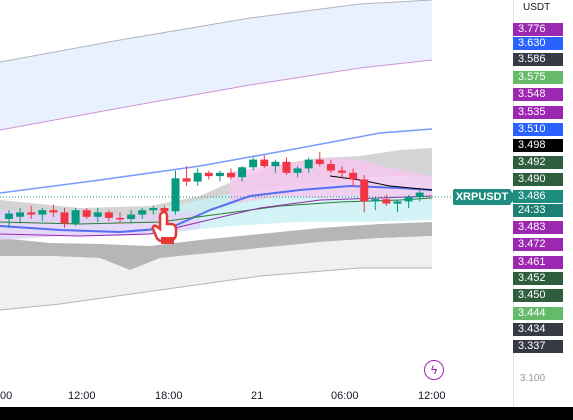 The image size is (573, 420). I want to click on time-label-4: 06:00, so click(345, 396).